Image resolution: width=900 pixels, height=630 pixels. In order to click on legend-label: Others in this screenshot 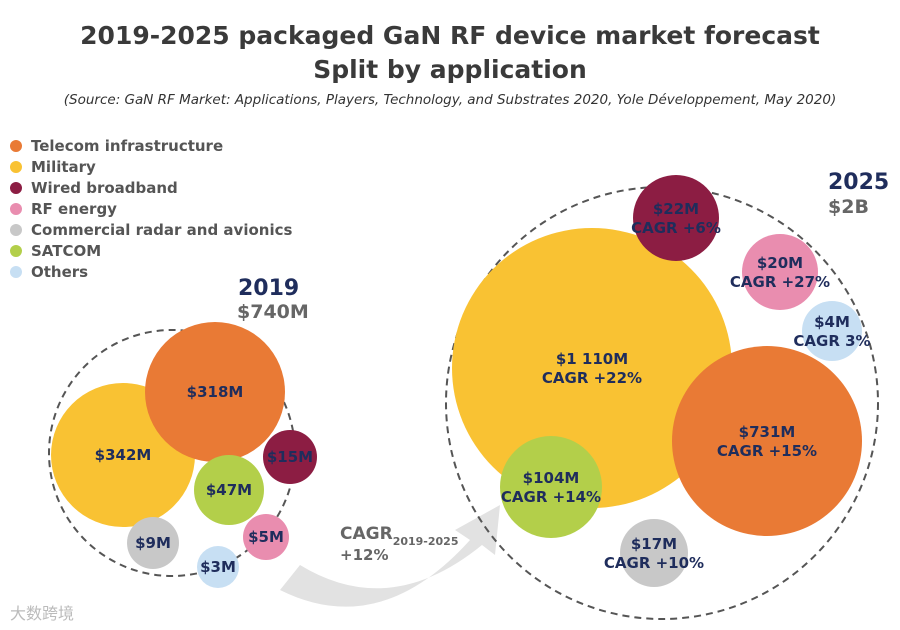, I will do `click(60, 271)`.